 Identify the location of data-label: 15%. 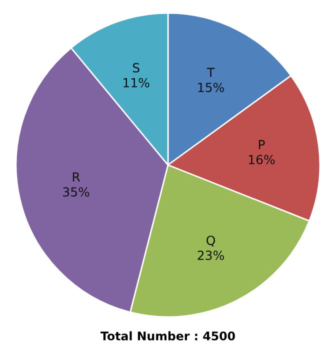
(211, 87).